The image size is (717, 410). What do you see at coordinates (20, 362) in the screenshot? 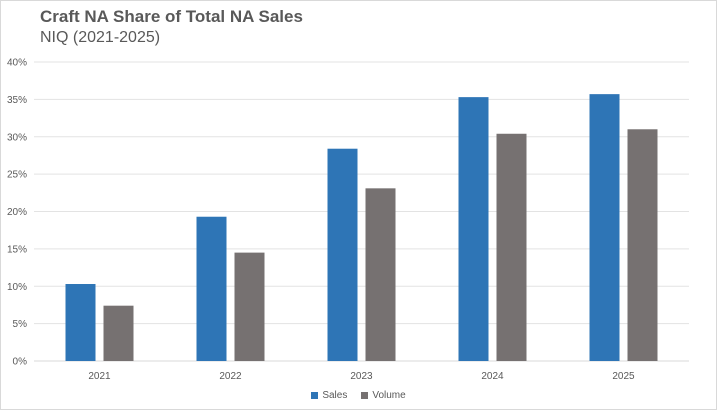
I see `y-tick-label: 0%` at bounding box center [20, 362].